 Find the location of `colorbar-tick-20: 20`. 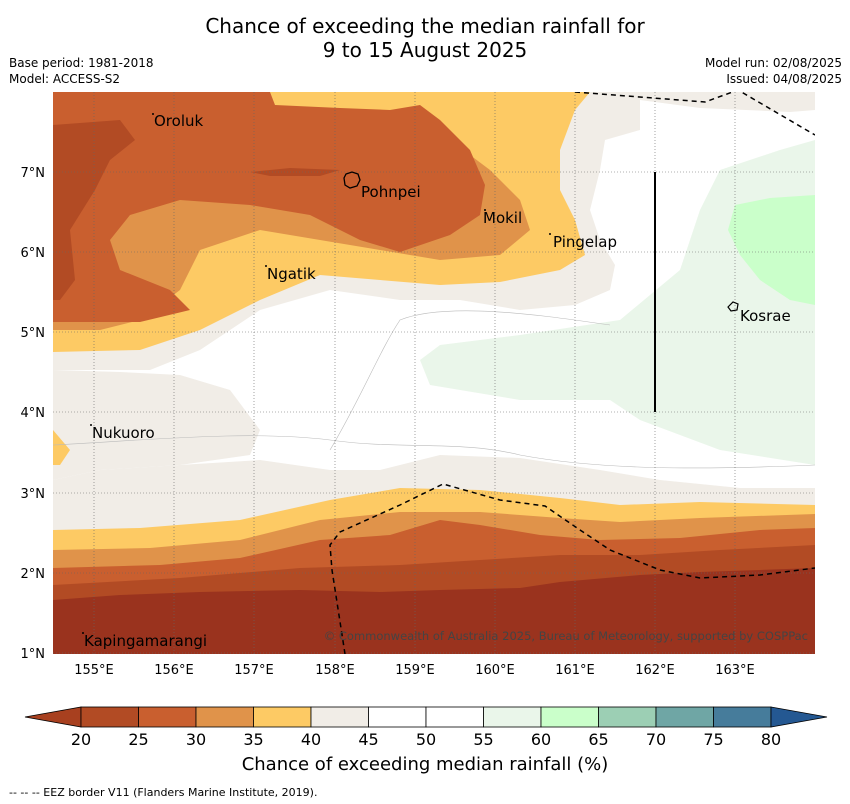

colorbar-tick-20: 20 is located at coordinates (81, 739).